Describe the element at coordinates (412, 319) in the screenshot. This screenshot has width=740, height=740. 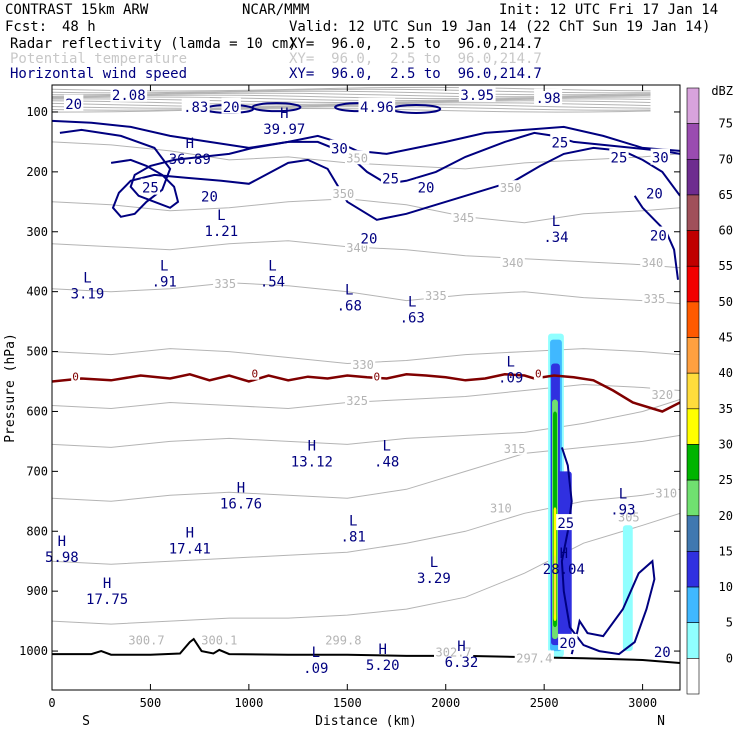
I see `extremum-value: .63` at that location.